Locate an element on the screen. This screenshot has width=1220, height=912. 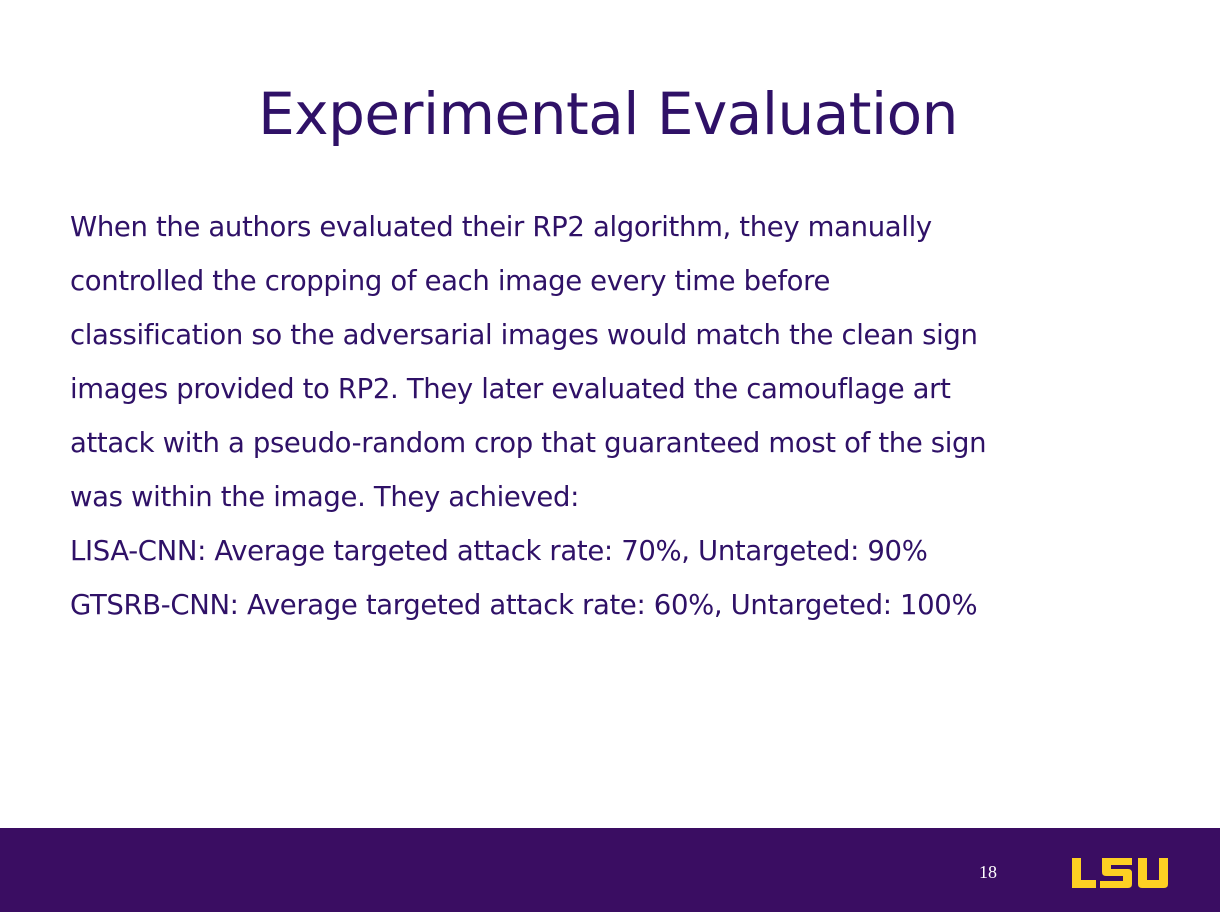
lsu-logo-icon is located at coordinates (1120, 873).